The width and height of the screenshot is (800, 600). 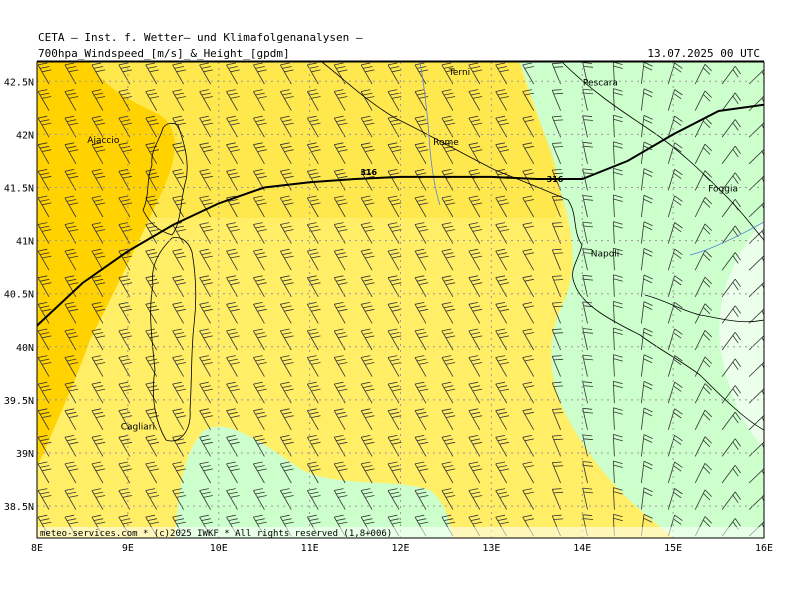 What do you see at coordinates (723, 190) in the screenshot?
I see `city-label: Foggia` at bounding box center [723, 190].